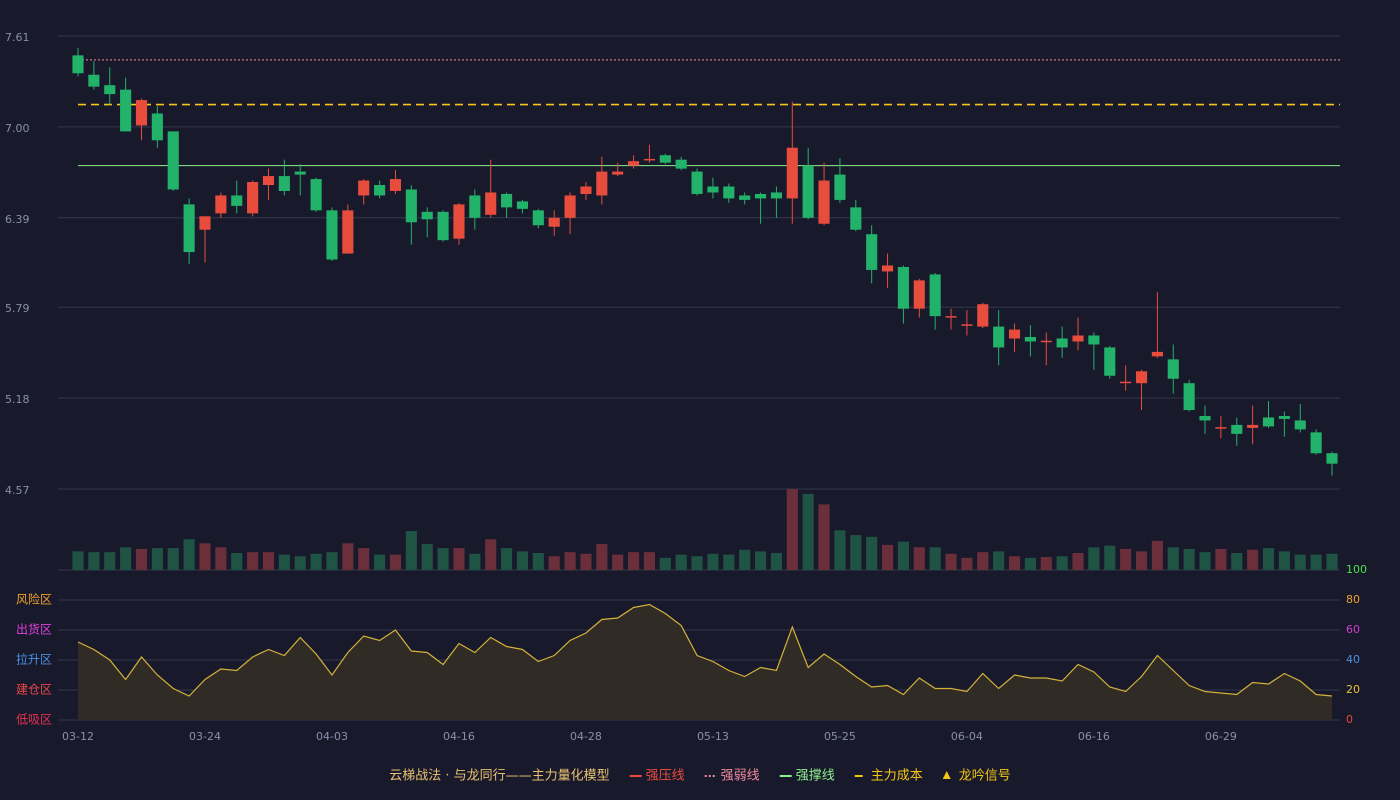 The height and width of the screenshot is (800, 1400). What do you see at coordinates (499, 776) in the screenshot?
I see `legend-title: 云梯战法 · 与龙同行——主力量化模型` at bounding box center [499, 776].